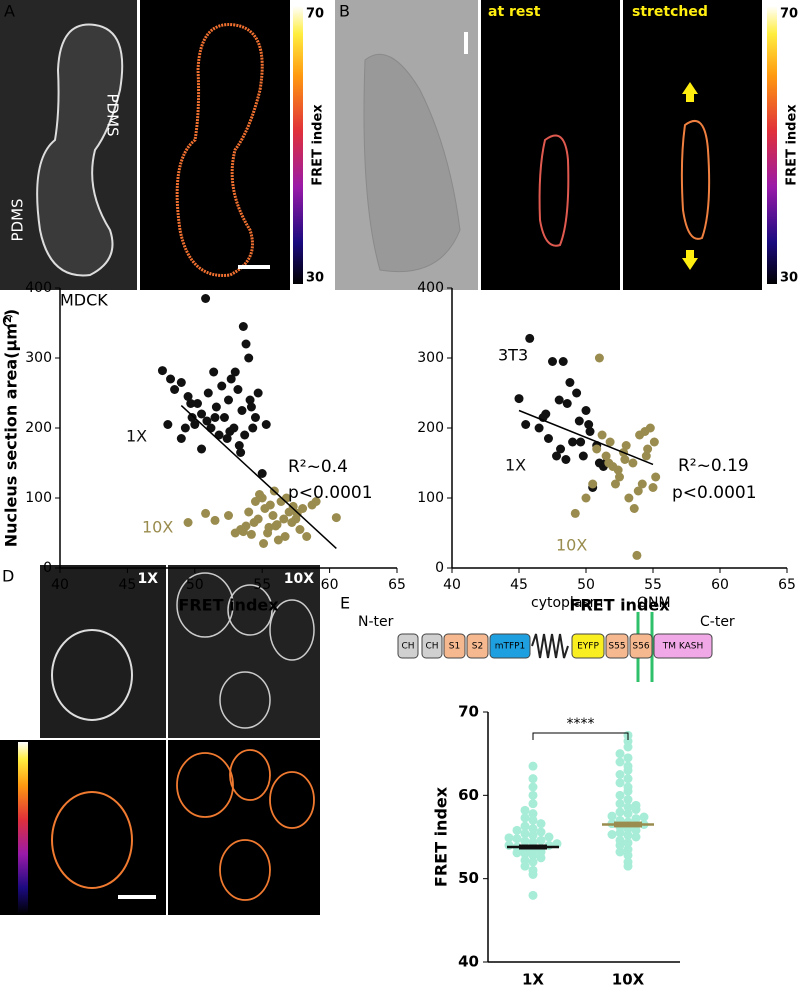 The image size is (800, 994). What do you see at coordinates (245, 825) in the screenshot?
I see `fret-outlines` at bounding box center [245, 825].